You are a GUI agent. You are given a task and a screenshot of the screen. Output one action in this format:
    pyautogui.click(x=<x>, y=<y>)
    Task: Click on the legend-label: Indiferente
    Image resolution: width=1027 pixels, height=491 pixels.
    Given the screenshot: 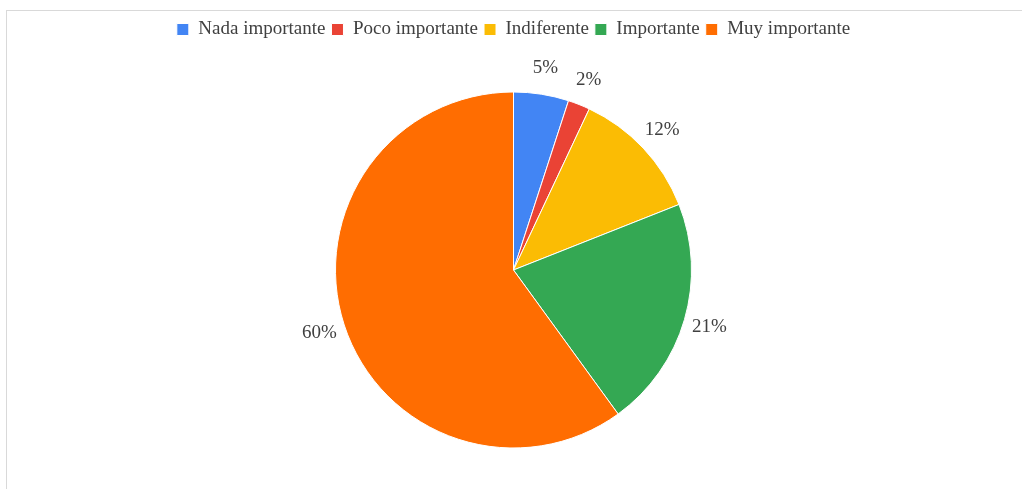 What is the action you would take?
    pyautogui.click(x=547, y=28)
    